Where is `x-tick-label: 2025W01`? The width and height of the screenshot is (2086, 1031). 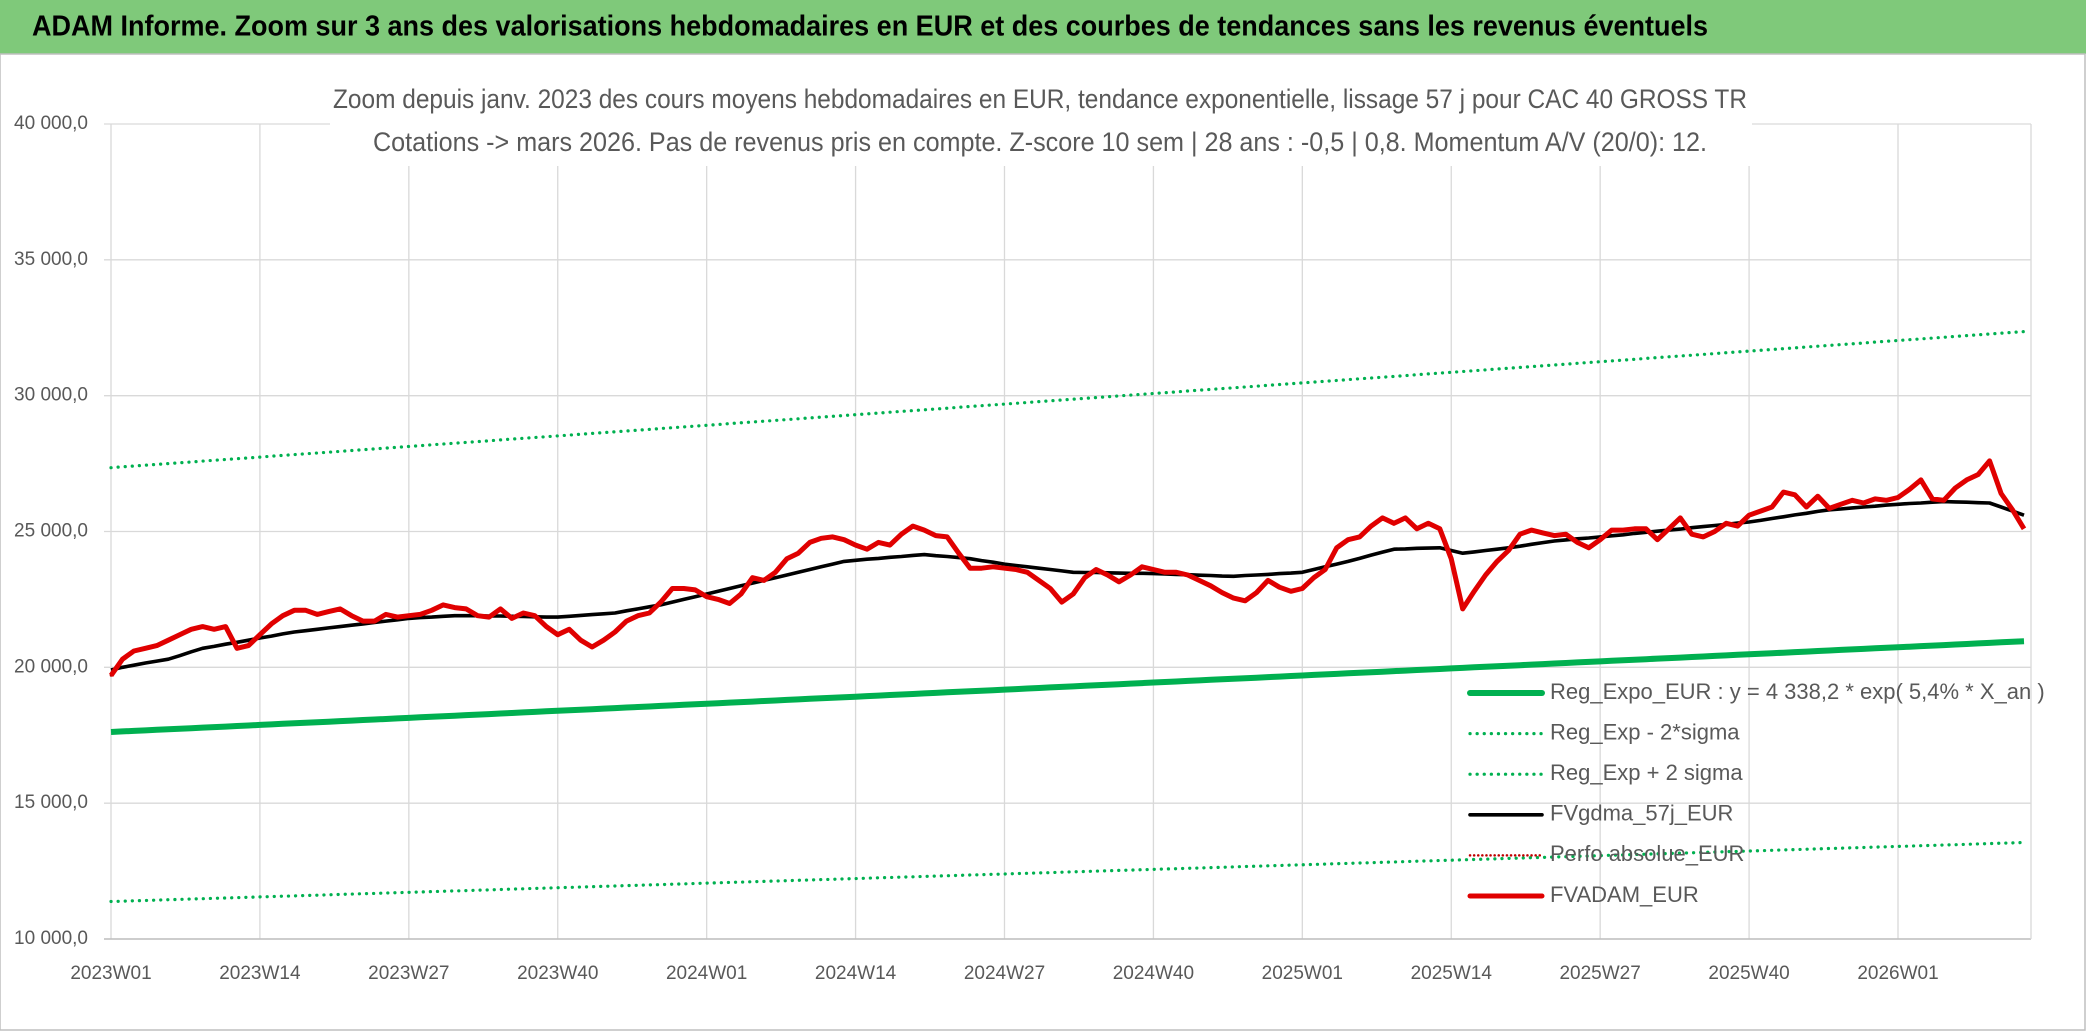
x-tick-label: 2025W01 is located at coordinates (1302, 973).